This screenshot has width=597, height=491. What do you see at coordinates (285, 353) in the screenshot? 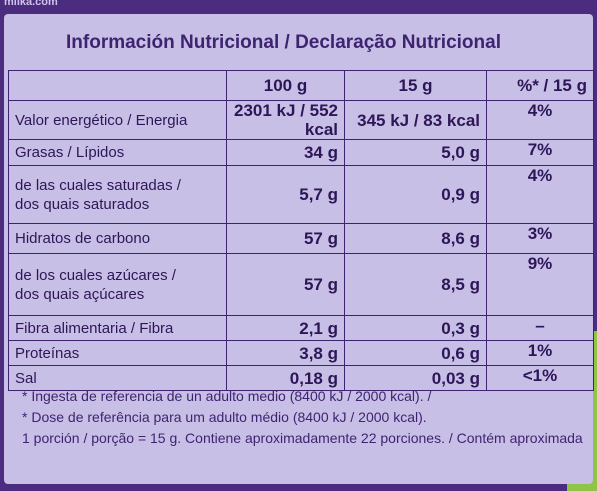
I see `cell: 3,8 g` at bounding box center [285, 353].